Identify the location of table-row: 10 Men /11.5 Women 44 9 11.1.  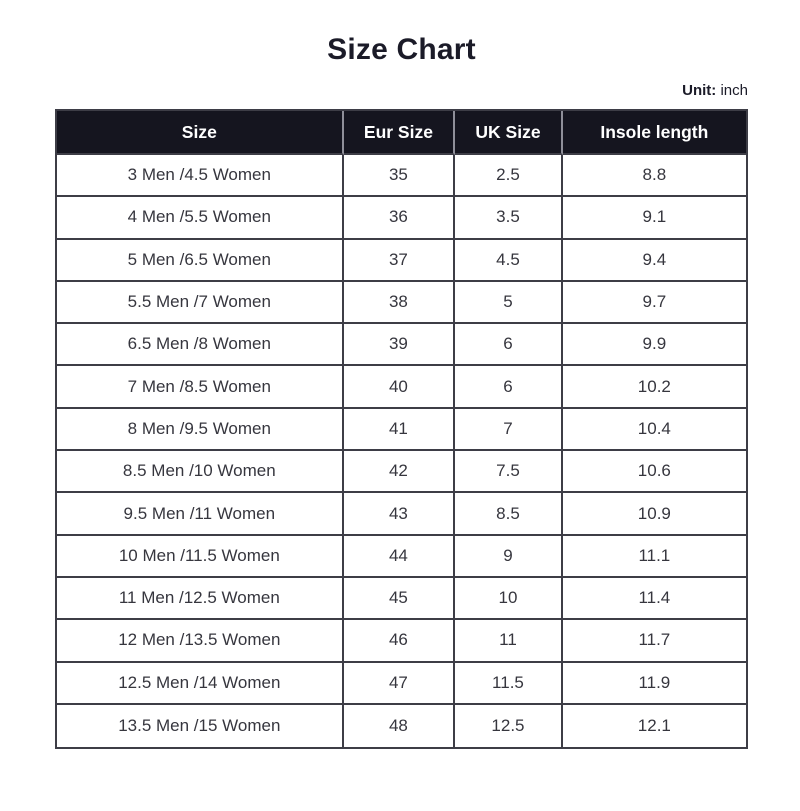
(401, 556).